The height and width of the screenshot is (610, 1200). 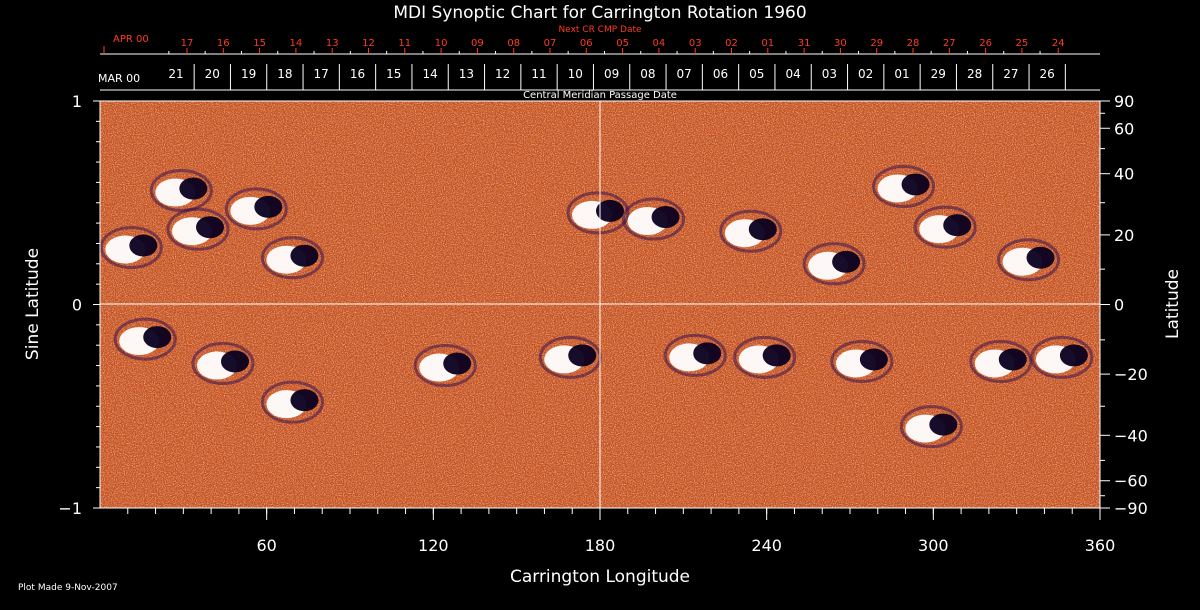 What do you see at coordinates (368, 43) in the screenshot?
I see `next-cr-date-label: 12` at bounding box center [368, 43].